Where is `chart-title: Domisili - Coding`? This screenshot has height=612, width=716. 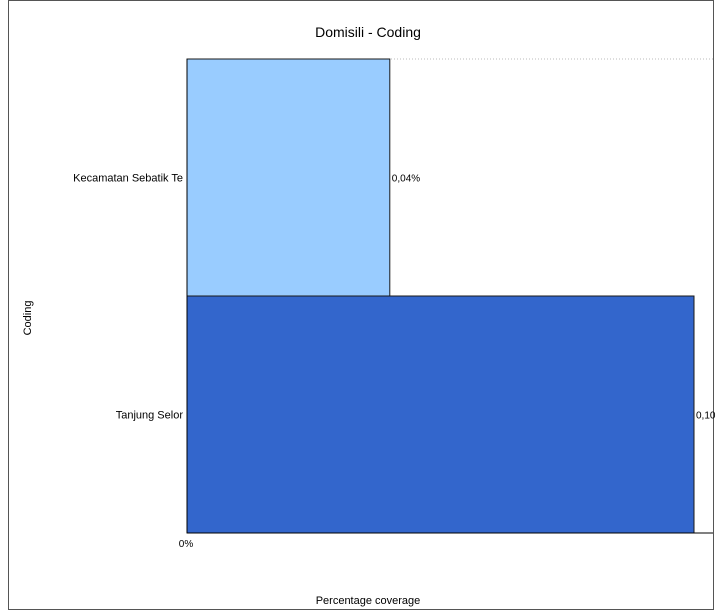 chart-title: Domisili - Coding is located at coordinates (368, 32).